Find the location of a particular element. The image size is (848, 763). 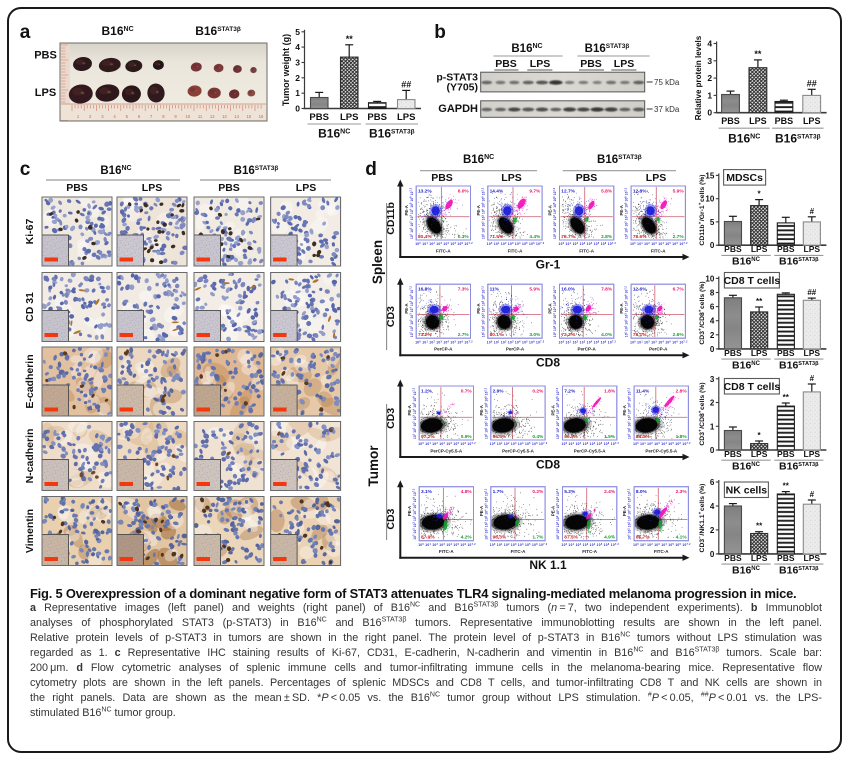

svg-text: 7.2% is located at coordinates (570, 391).